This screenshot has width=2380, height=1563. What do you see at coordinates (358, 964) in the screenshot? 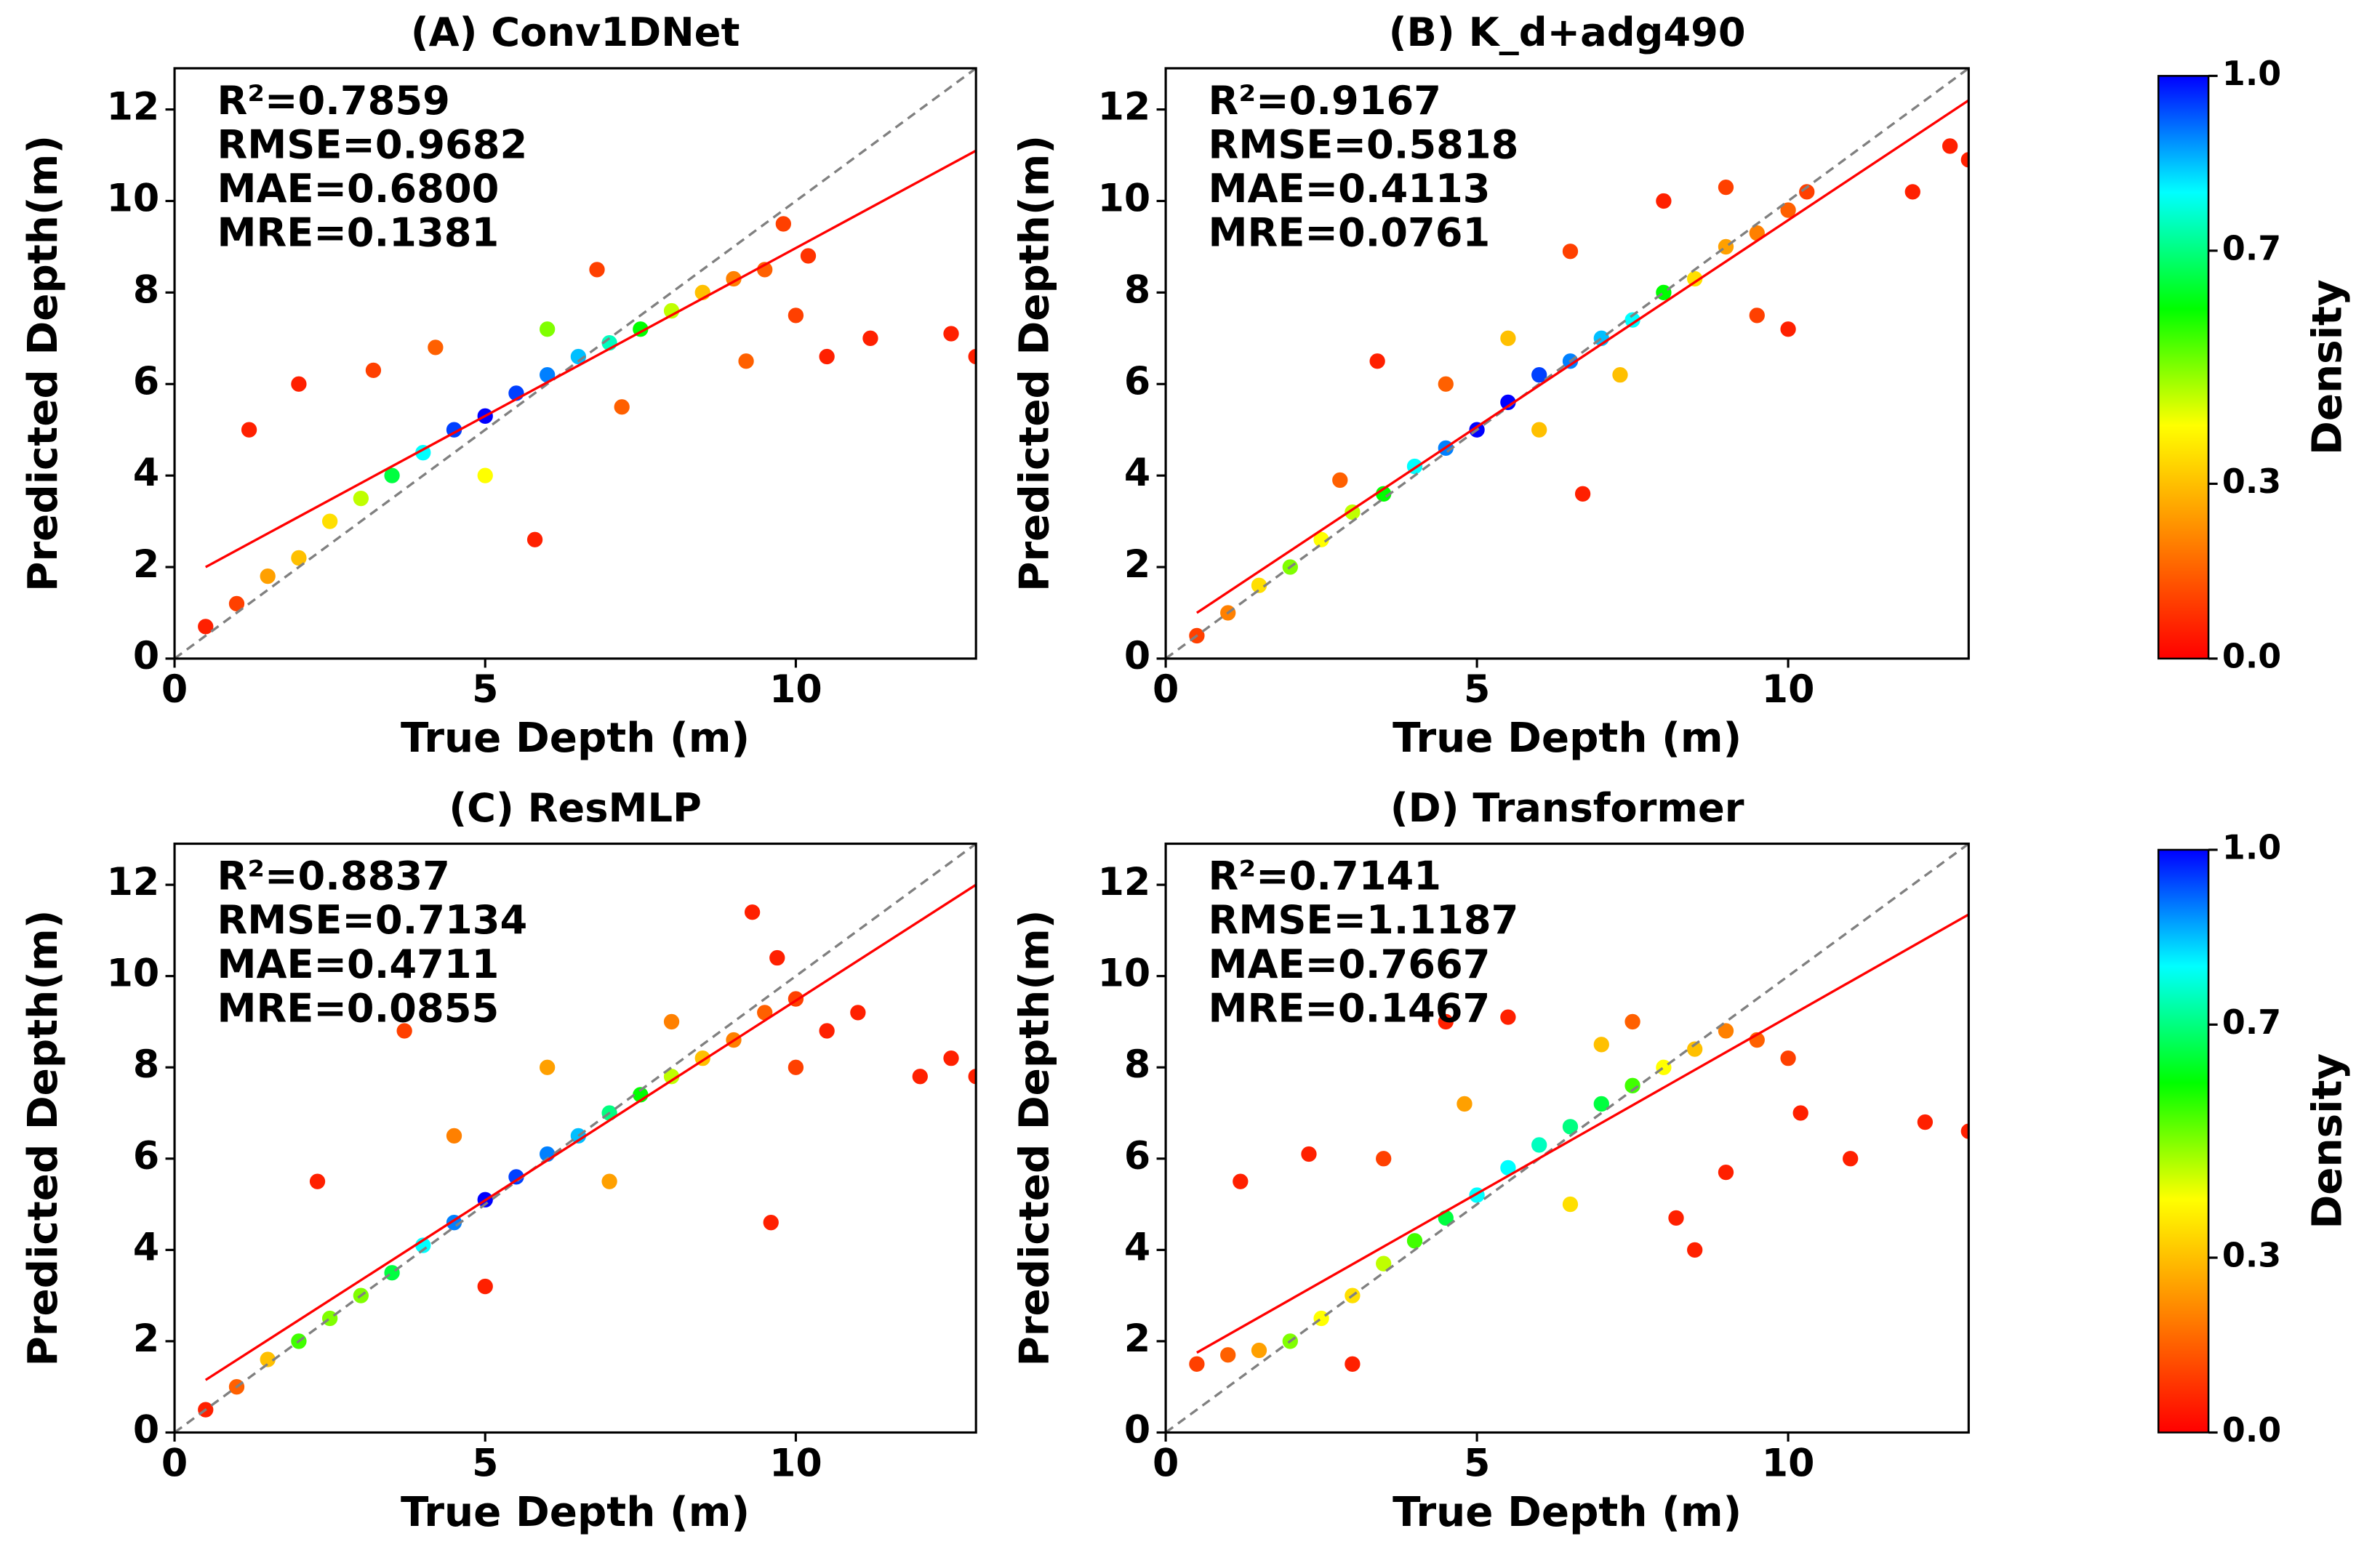
I see `stat-annotation: MAE=0.4711` at bounding box center [358, 964].